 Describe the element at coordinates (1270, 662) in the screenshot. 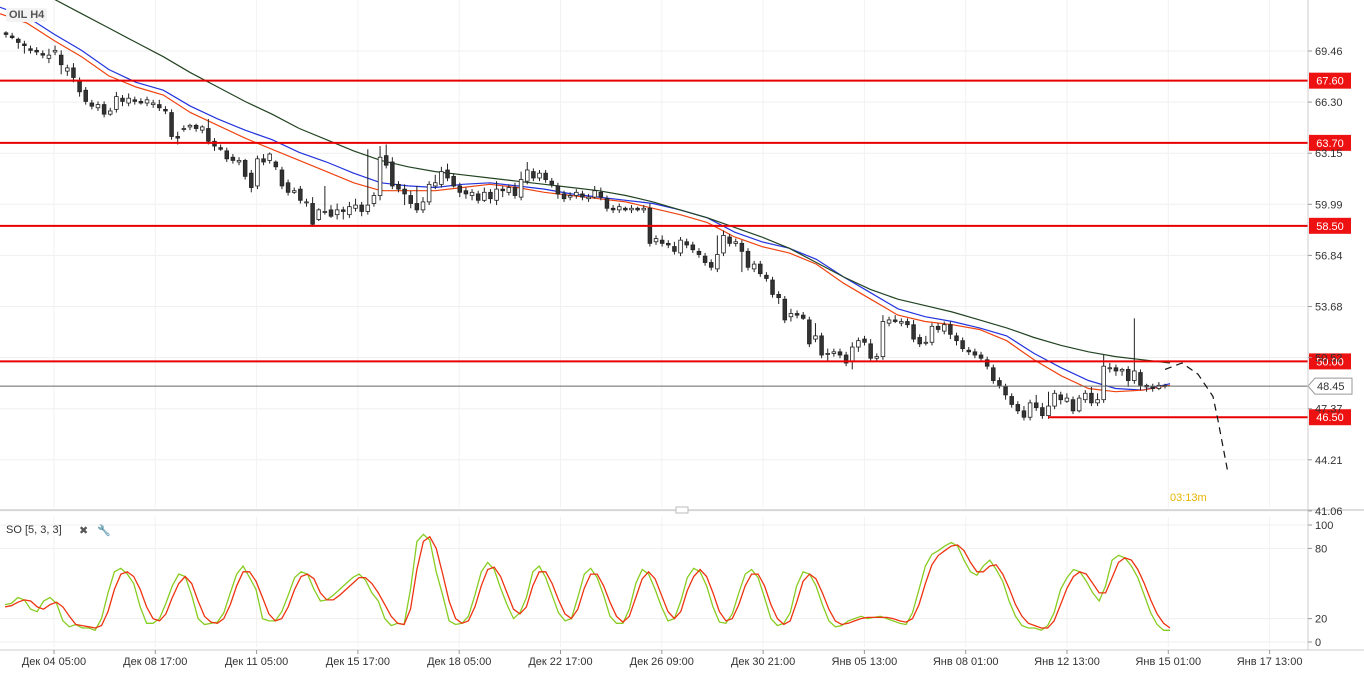

I see `time-tick-label: Янв 17 13:00` at that location.